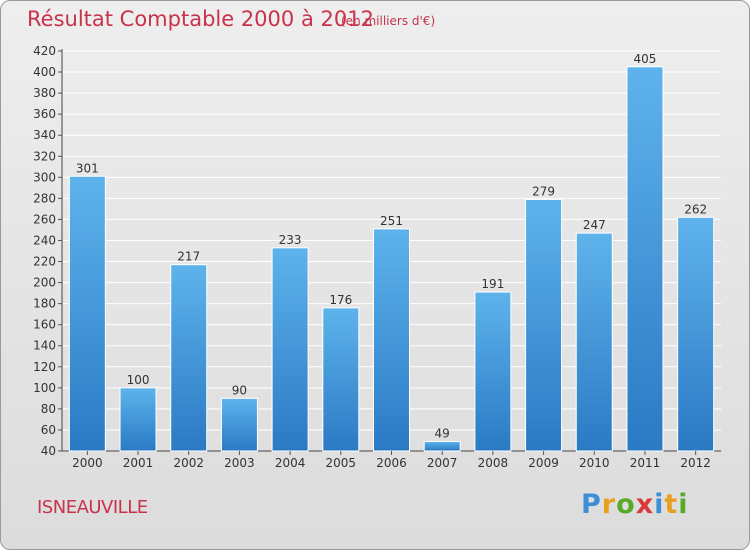 This screenshot has height=550, width=750. I want to click on bar-2005, so click(341, 379).